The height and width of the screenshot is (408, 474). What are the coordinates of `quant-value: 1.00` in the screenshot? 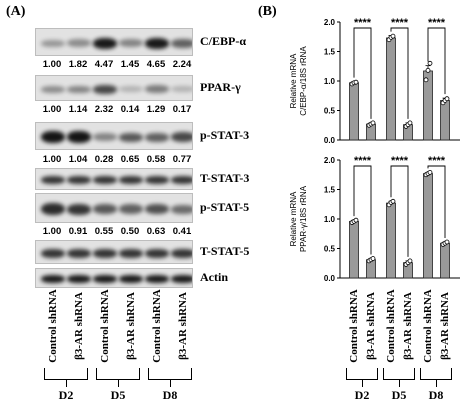 It's located at (52, 109).